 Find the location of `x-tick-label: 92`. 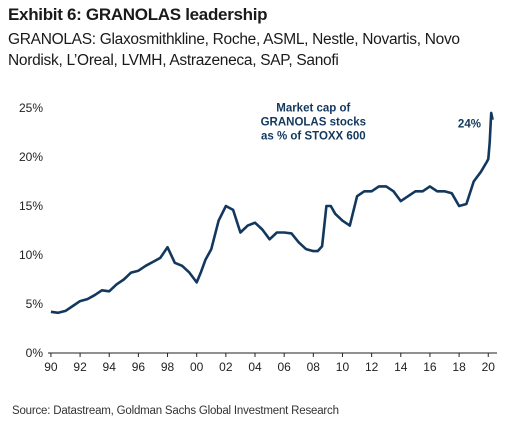

x-tick-label: 92 is located at coordinates (80, 367).